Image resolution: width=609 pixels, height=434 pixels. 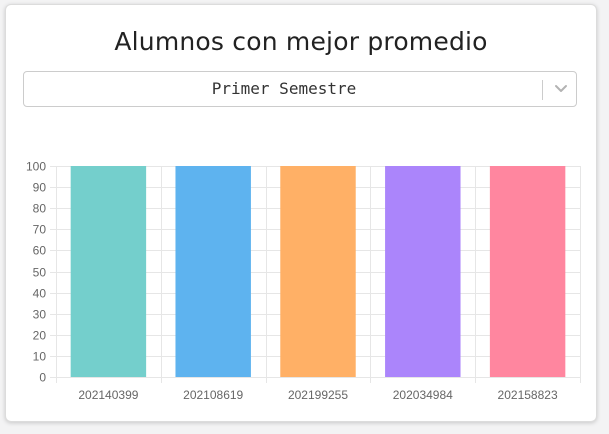 What do you see at coordinates (40, 209) in the screenshot?
I see `y-tick-label: 80` at bounding box center [40, 209].